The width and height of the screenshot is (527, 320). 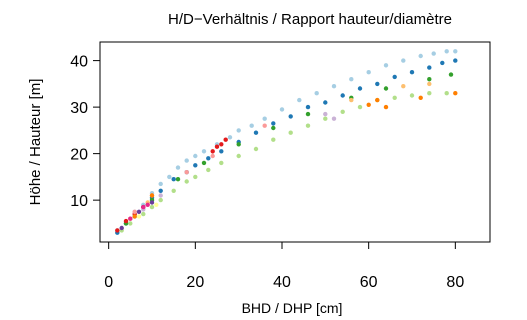 What do you see at coordinates (284, 266) in the screenshot?
I see `x-axis: 0 20 40 60 80` at bounding box center [284, 266].